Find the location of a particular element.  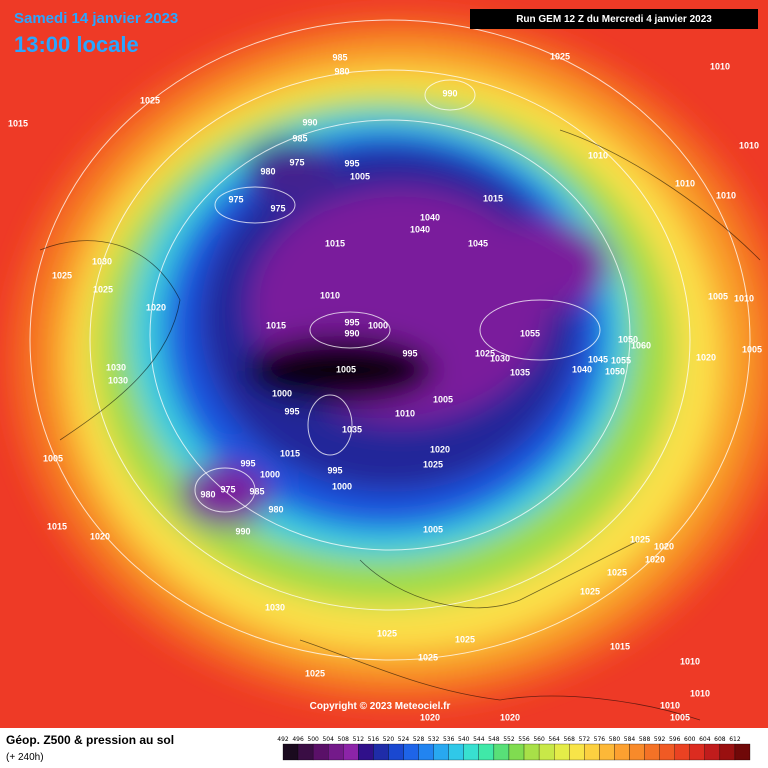

scale-label: 612 is located at coordinates (735, 739).